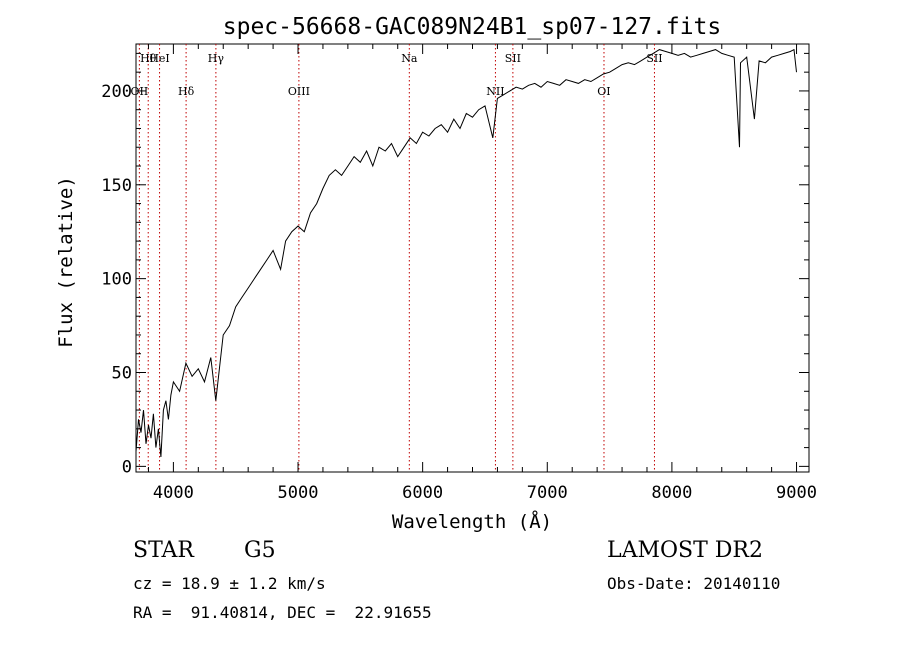 The height and width of the screenshot is (649, 900). What do you see at coordinates (173, 493) in the screenshot?
I see `x-tick-label: 4000` at bounding box center [173, 493].